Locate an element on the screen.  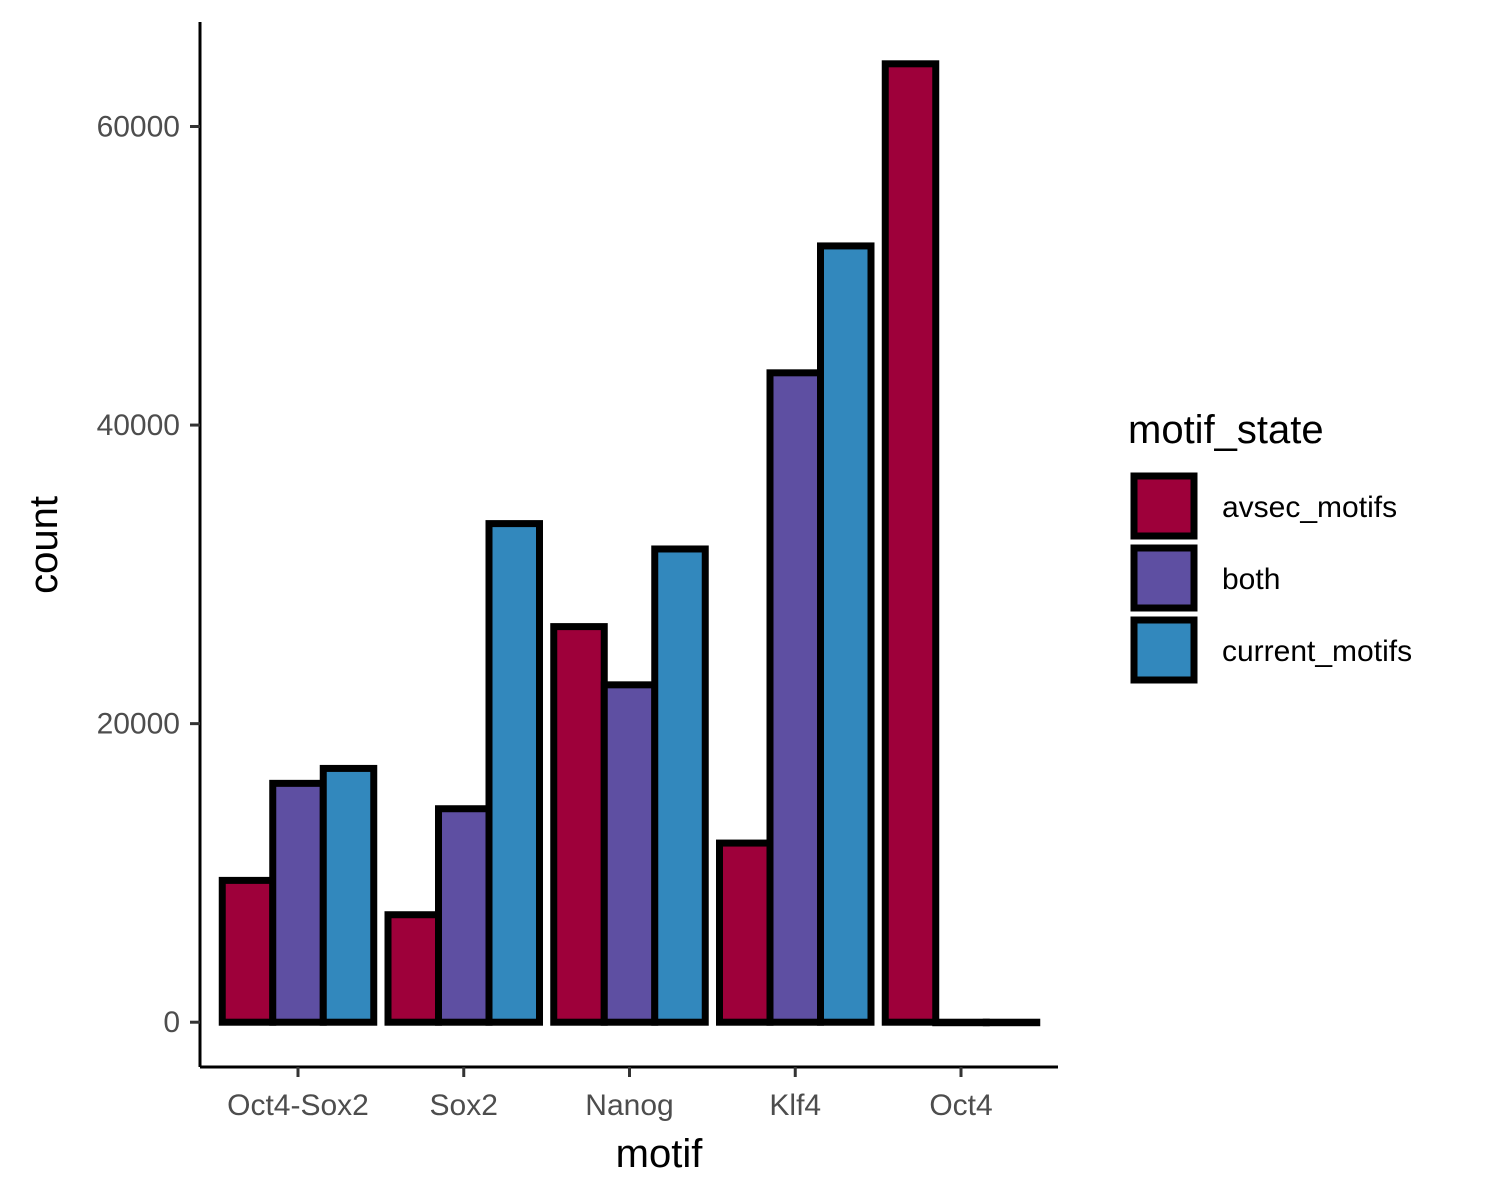
bar-sox2-both is located at coordinates (464, 915).